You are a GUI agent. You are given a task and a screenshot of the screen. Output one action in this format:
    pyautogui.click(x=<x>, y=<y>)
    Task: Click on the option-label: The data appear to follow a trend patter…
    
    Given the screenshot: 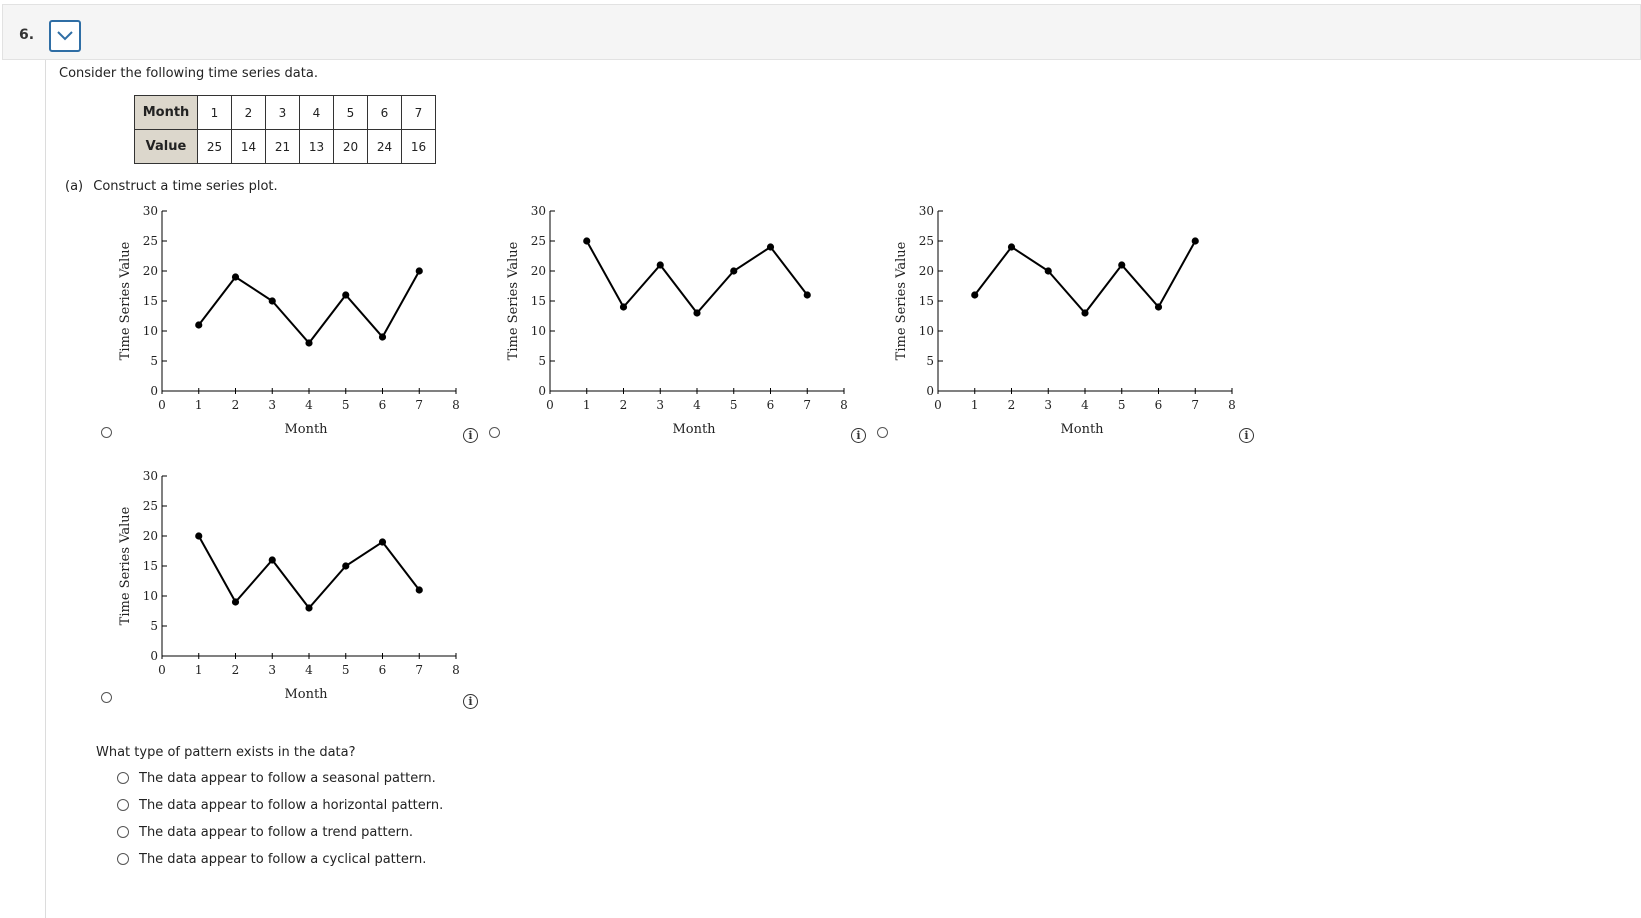 What is the action you would take?
    pyautogui.click(x=276, y=832)
    